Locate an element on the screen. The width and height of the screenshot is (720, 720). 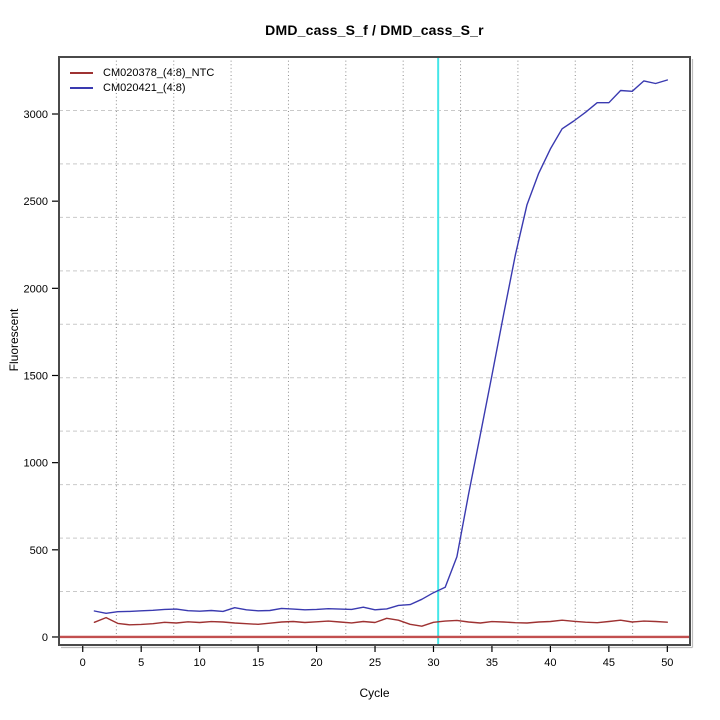
y-tick-label: 3000 is located at coordinates (36, 115).